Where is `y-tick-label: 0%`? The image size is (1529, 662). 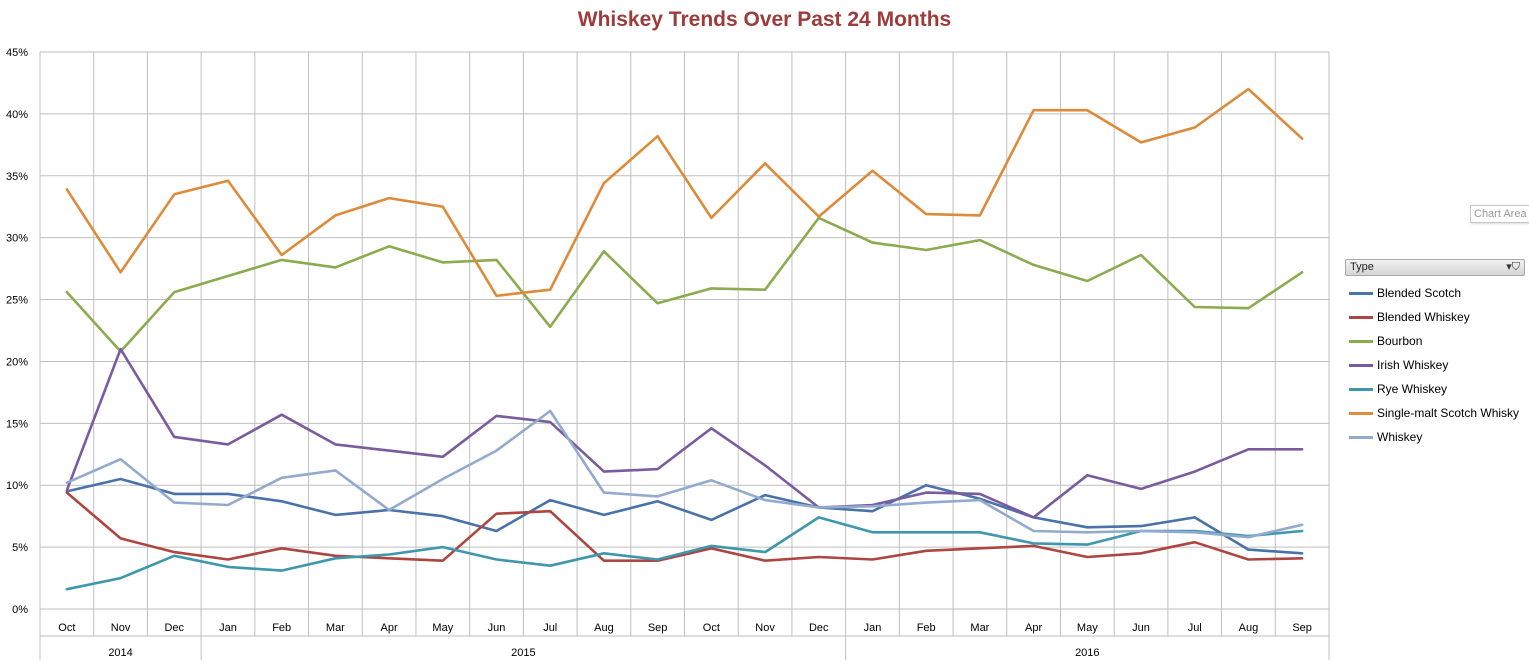 y-tick-label: 0% is located at coordinates (20, 610).